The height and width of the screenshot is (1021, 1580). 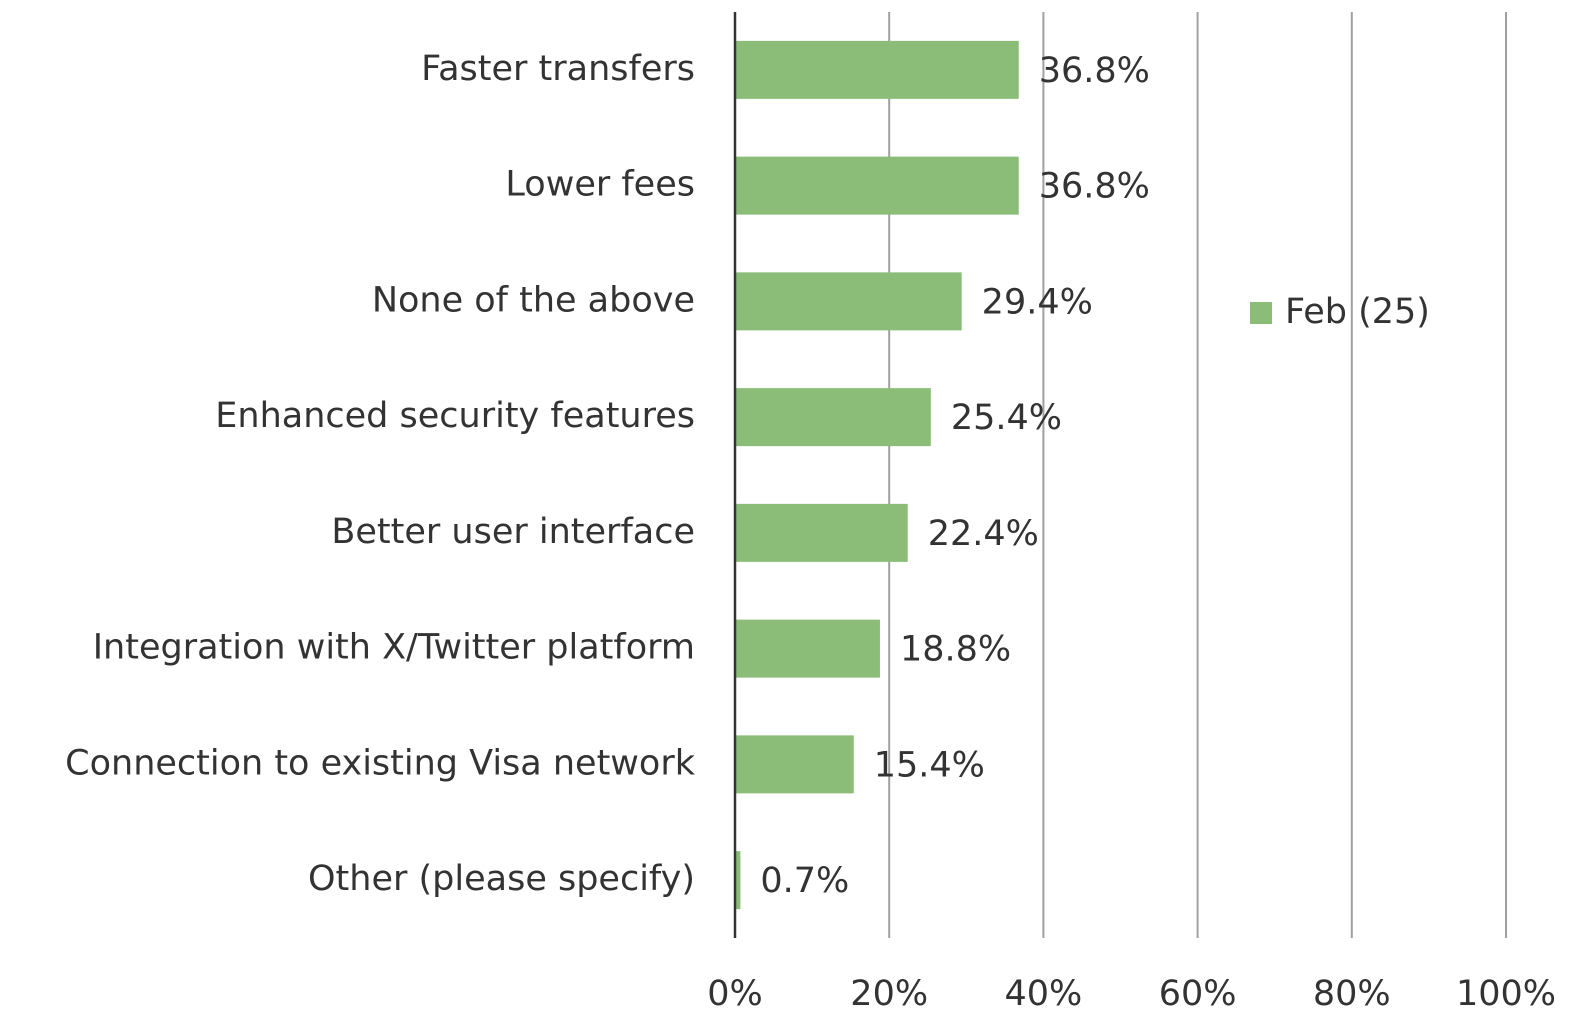 I want to click on x-tick-label: 60%, so click(x=1198, y=994).